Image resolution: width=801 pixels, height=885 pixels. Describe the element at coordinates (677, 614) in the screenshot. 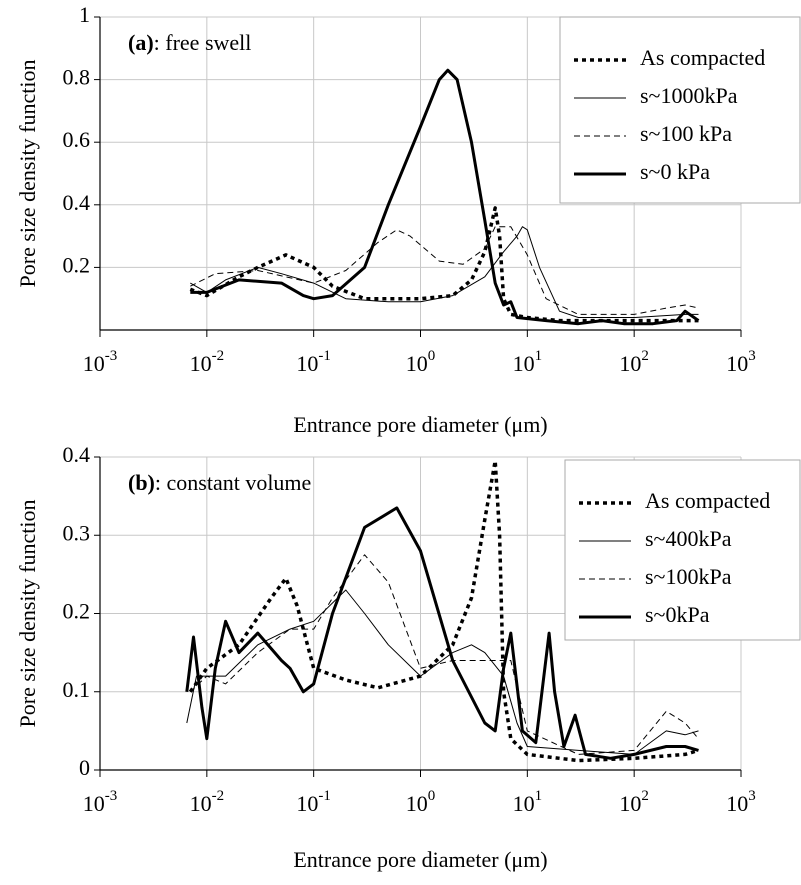

I see `legend-label: s~0kPa` at that location.